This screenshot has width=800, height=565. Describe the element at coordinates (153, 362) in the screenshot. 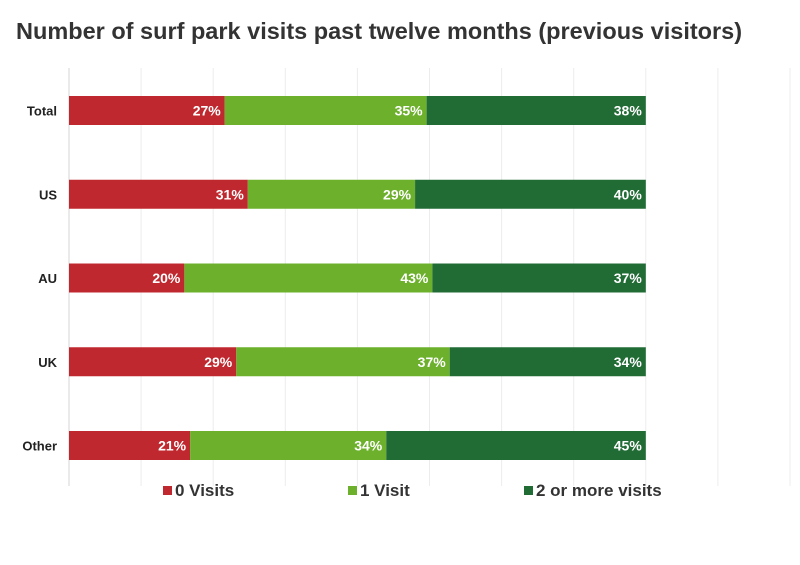

I see `bar-uk-0-visits` at that location.